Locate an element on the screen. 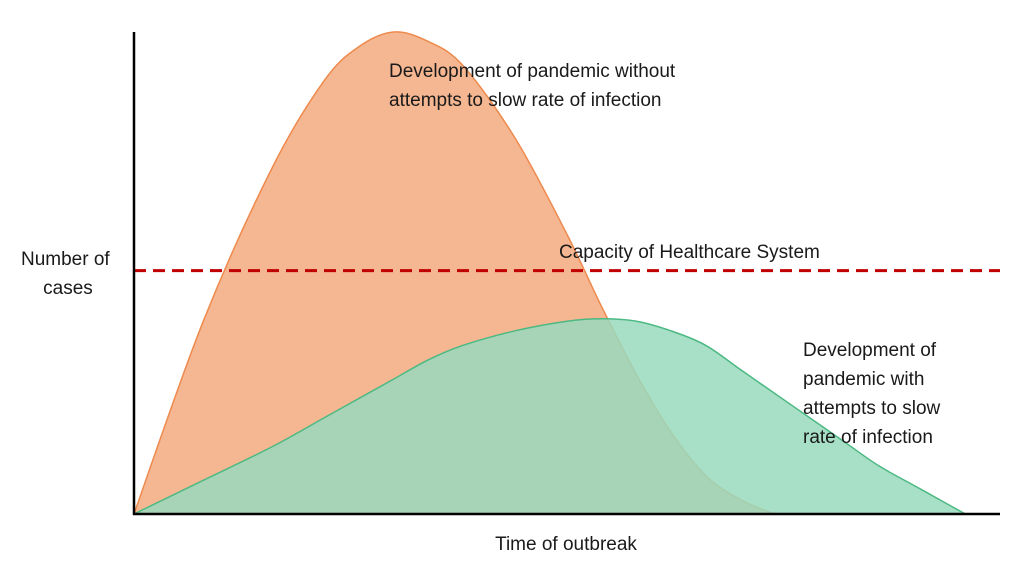  y-axis-label-line: cases is located at coordinates (68, 288).